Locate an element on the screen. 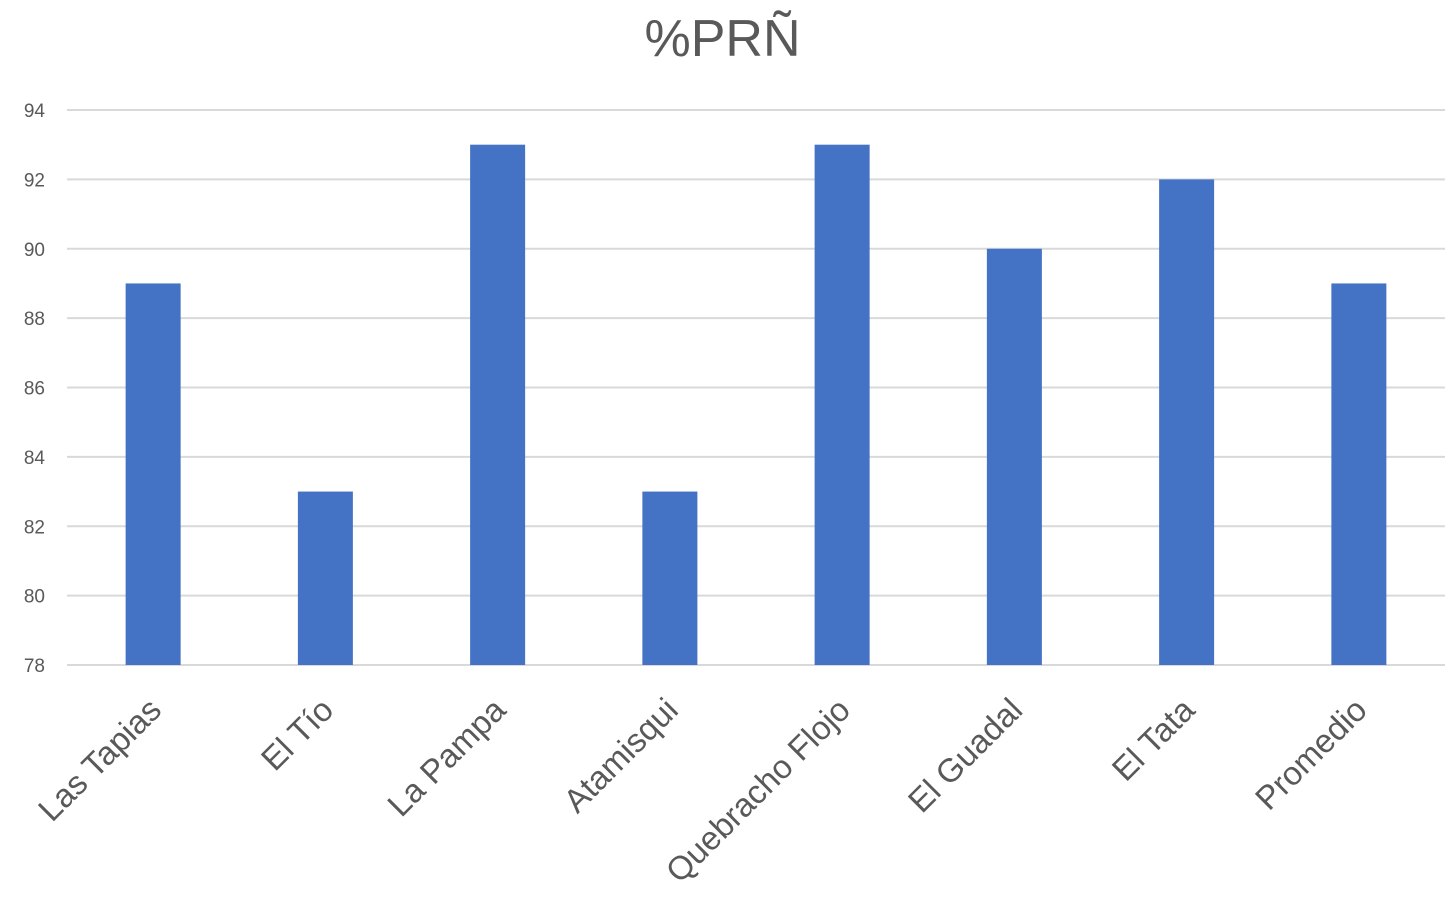 The height and width of the screenshot is (922, 1445). x-category-label: Las Tapias is located at coordinates (99, 759).